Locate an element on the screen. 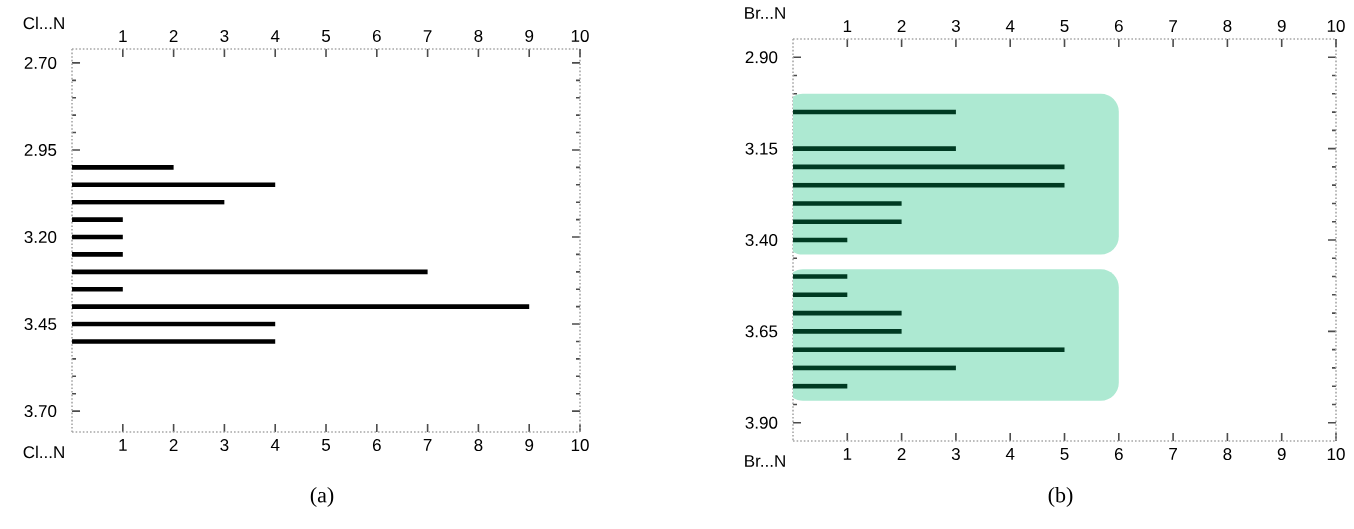 This screenshot has height=529, width=1354. y-tick-label: 3.15 is located at coordinates (761, 148).